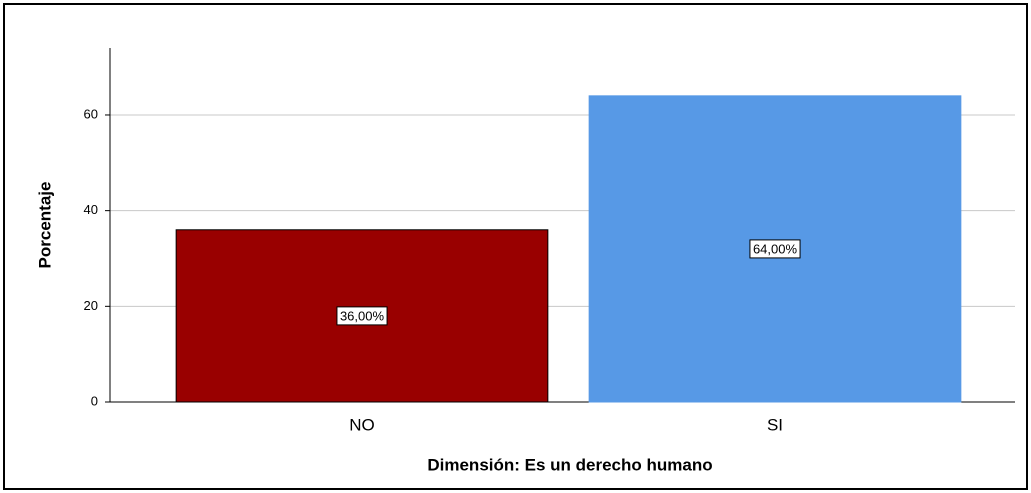 The height and width of the screenshot is (493, 1031). What do you see at coordinates (44, 225) in the screenshot?
I see `y-axis-title: Porcentaje` at bounding box center [44, 225].